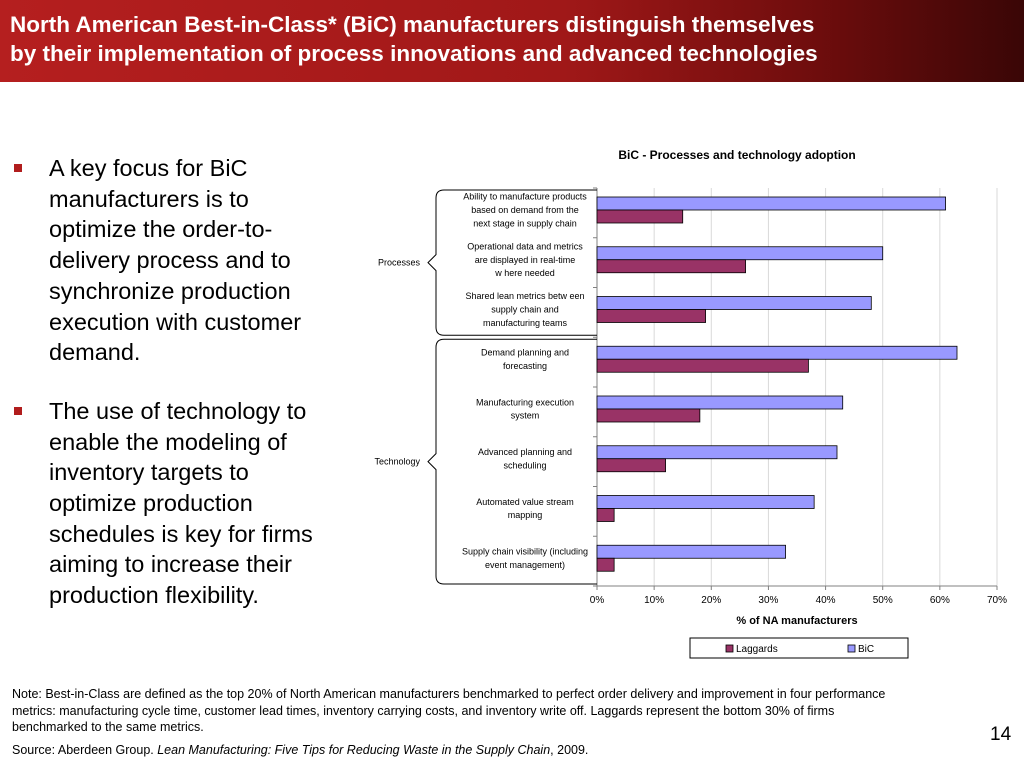 The width and height of the screenshot is (1024, 768). Describe the element at coordinates (796, 621) in the screenshot. I see `x-axis-label: % of NA manufacturers` at that location.